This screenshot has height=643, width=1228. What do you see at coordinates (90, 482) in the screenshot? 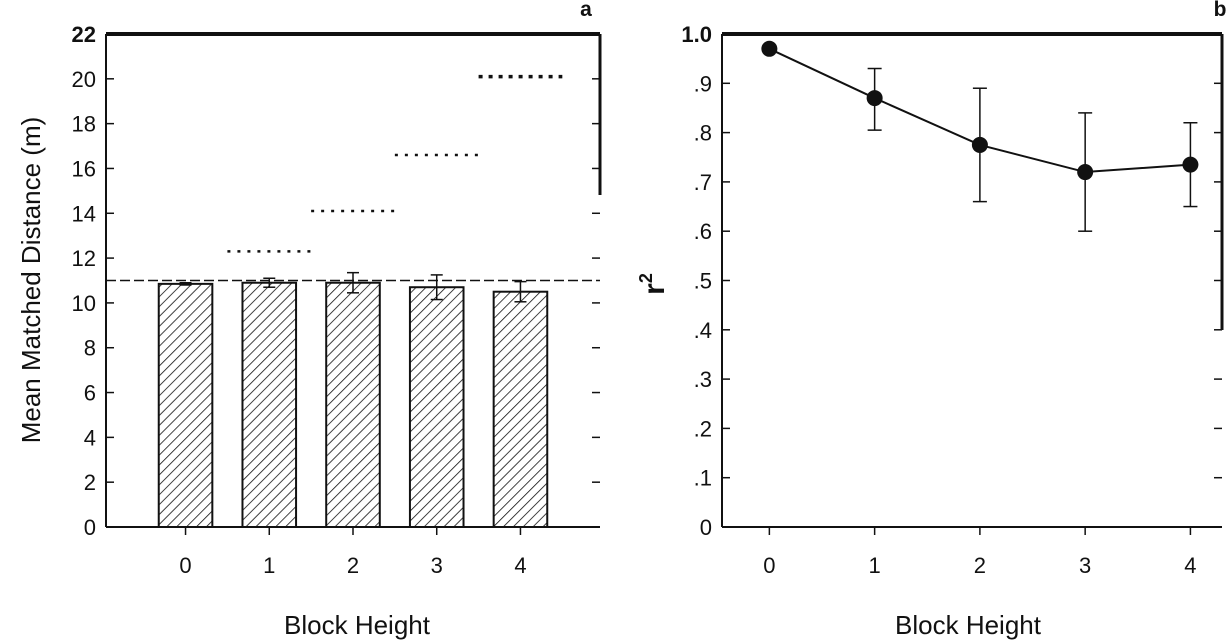
I see `panel-a-y-tick-label: 2` at bounding box center [90, 482].